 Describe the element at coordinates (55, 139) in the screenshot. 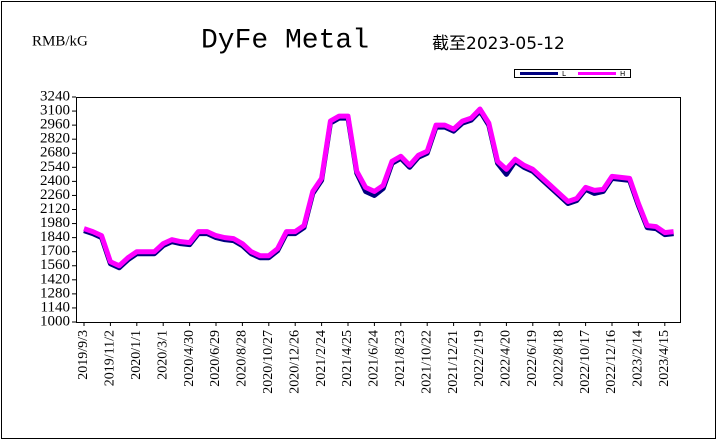

I see `y-tick-label: 2820` at that location.